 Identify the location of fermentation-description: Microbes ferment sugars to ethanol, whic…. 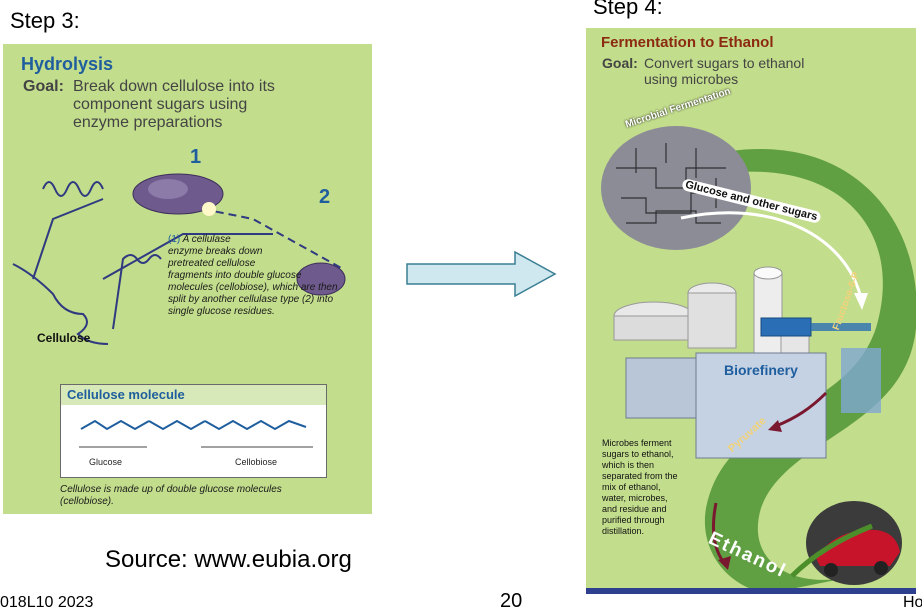
(649, 487).